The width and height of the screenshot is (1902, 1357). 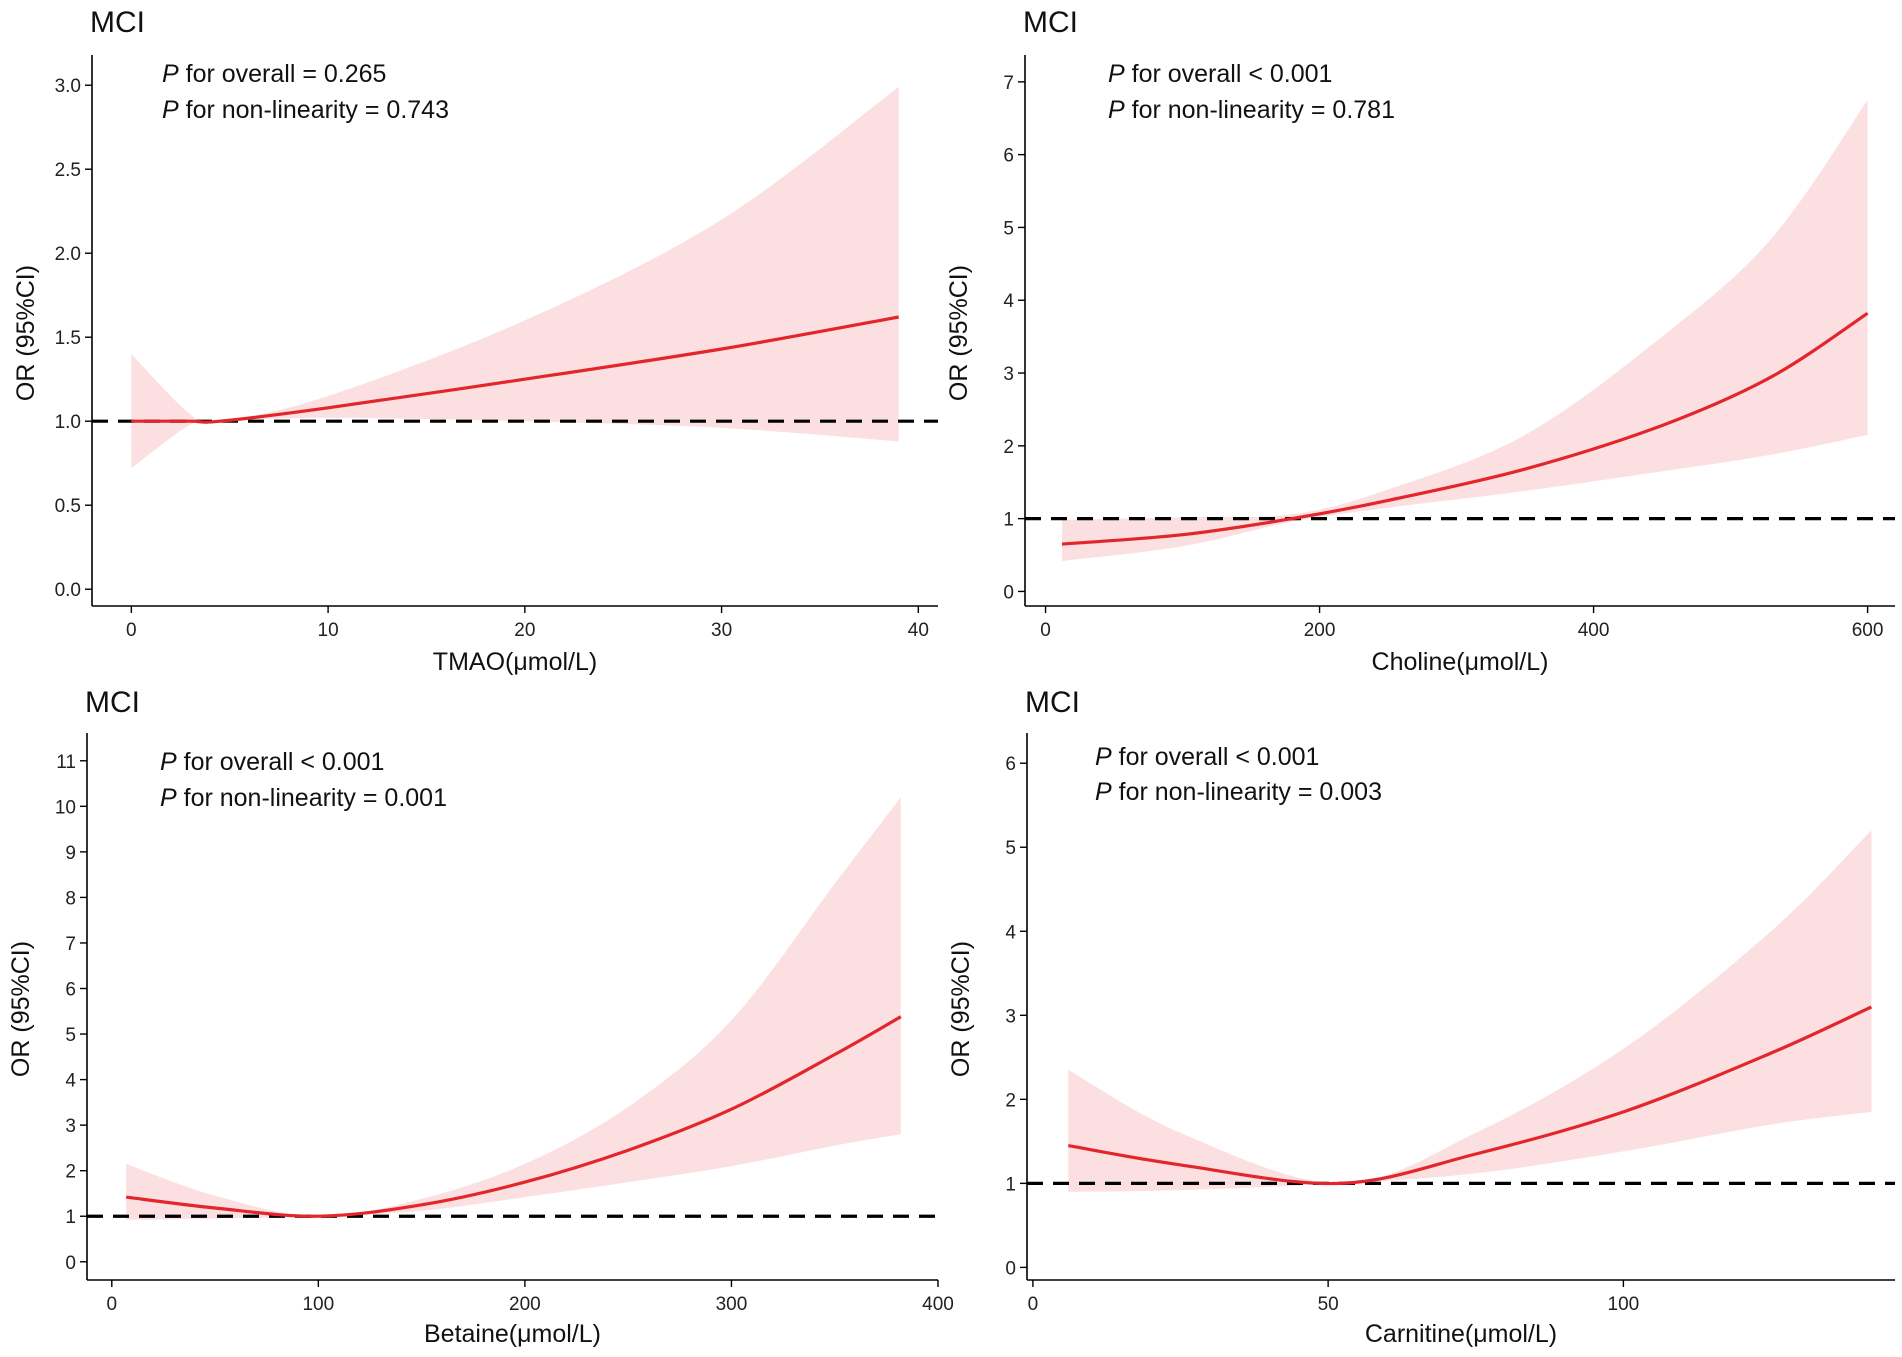 I want to click on p-nonlinearity-annotation: P for non-linearity = 0.743, so click(x=305, y=110).